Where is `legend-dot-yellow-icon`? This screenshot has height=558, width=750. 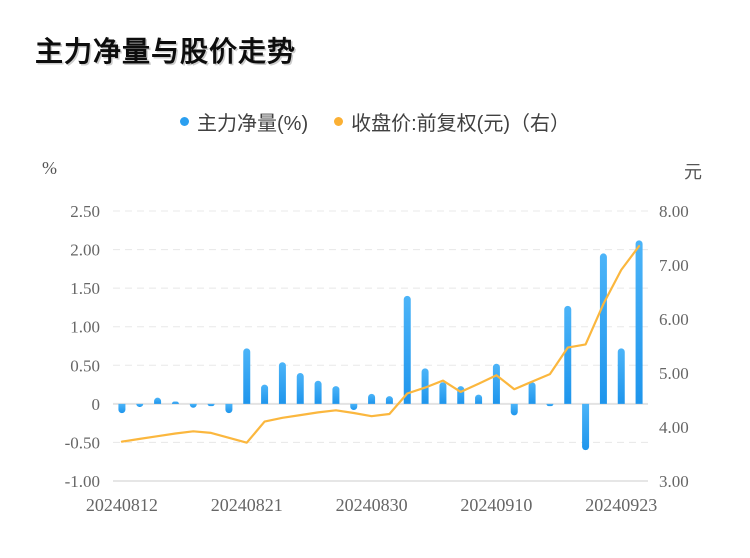
legend-dot-yellow-icon is located at coordinates (339, 121).